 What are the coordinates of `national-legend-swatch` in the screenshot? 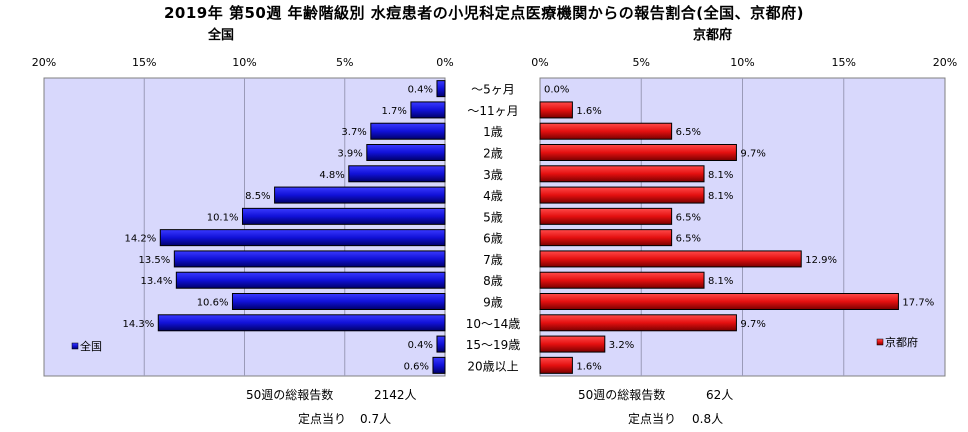 It's located at (75, 346).